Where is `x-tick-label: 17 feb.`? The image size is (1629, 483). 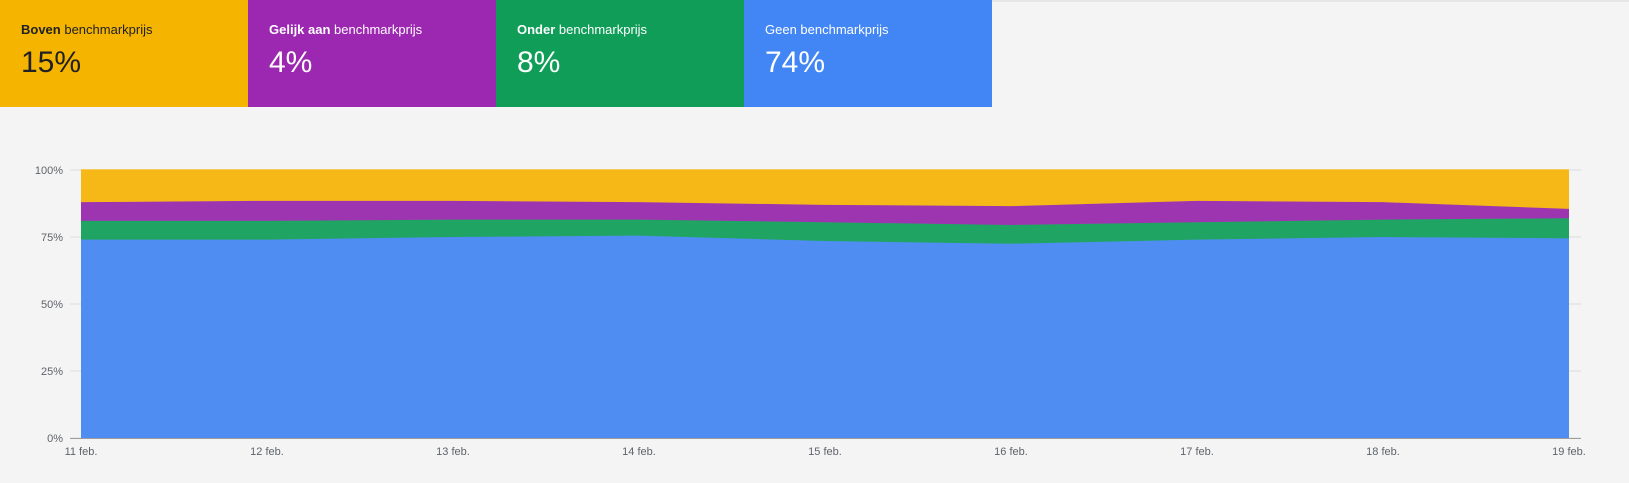 x-tick-label: 17 feb. is located at coordinates (1197, 452).